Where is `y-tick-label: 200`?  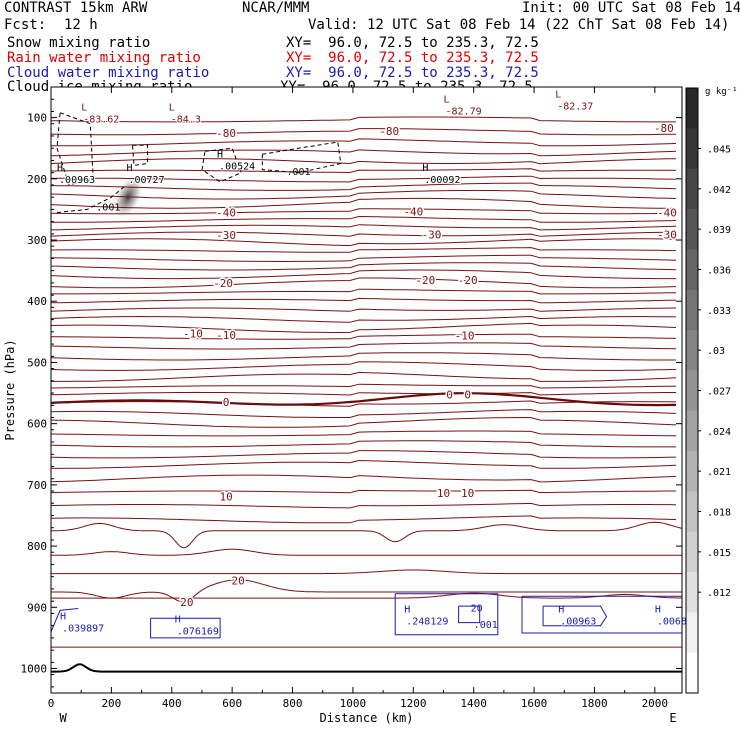 y-tick-label: 200 is located at coordinates (37, 179).